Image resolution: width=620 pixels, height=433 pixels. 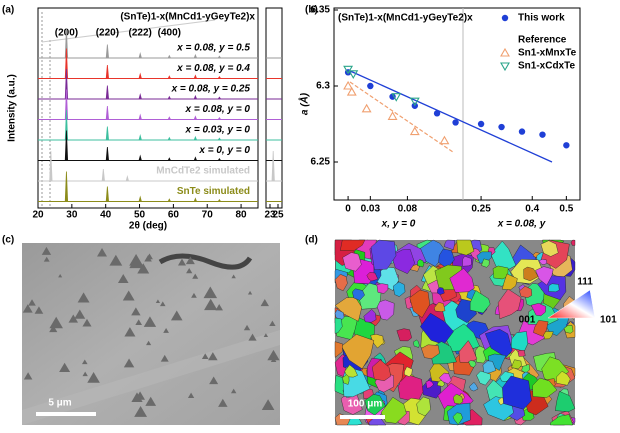 I want to click on fit-line, so click(x=450, y=116).